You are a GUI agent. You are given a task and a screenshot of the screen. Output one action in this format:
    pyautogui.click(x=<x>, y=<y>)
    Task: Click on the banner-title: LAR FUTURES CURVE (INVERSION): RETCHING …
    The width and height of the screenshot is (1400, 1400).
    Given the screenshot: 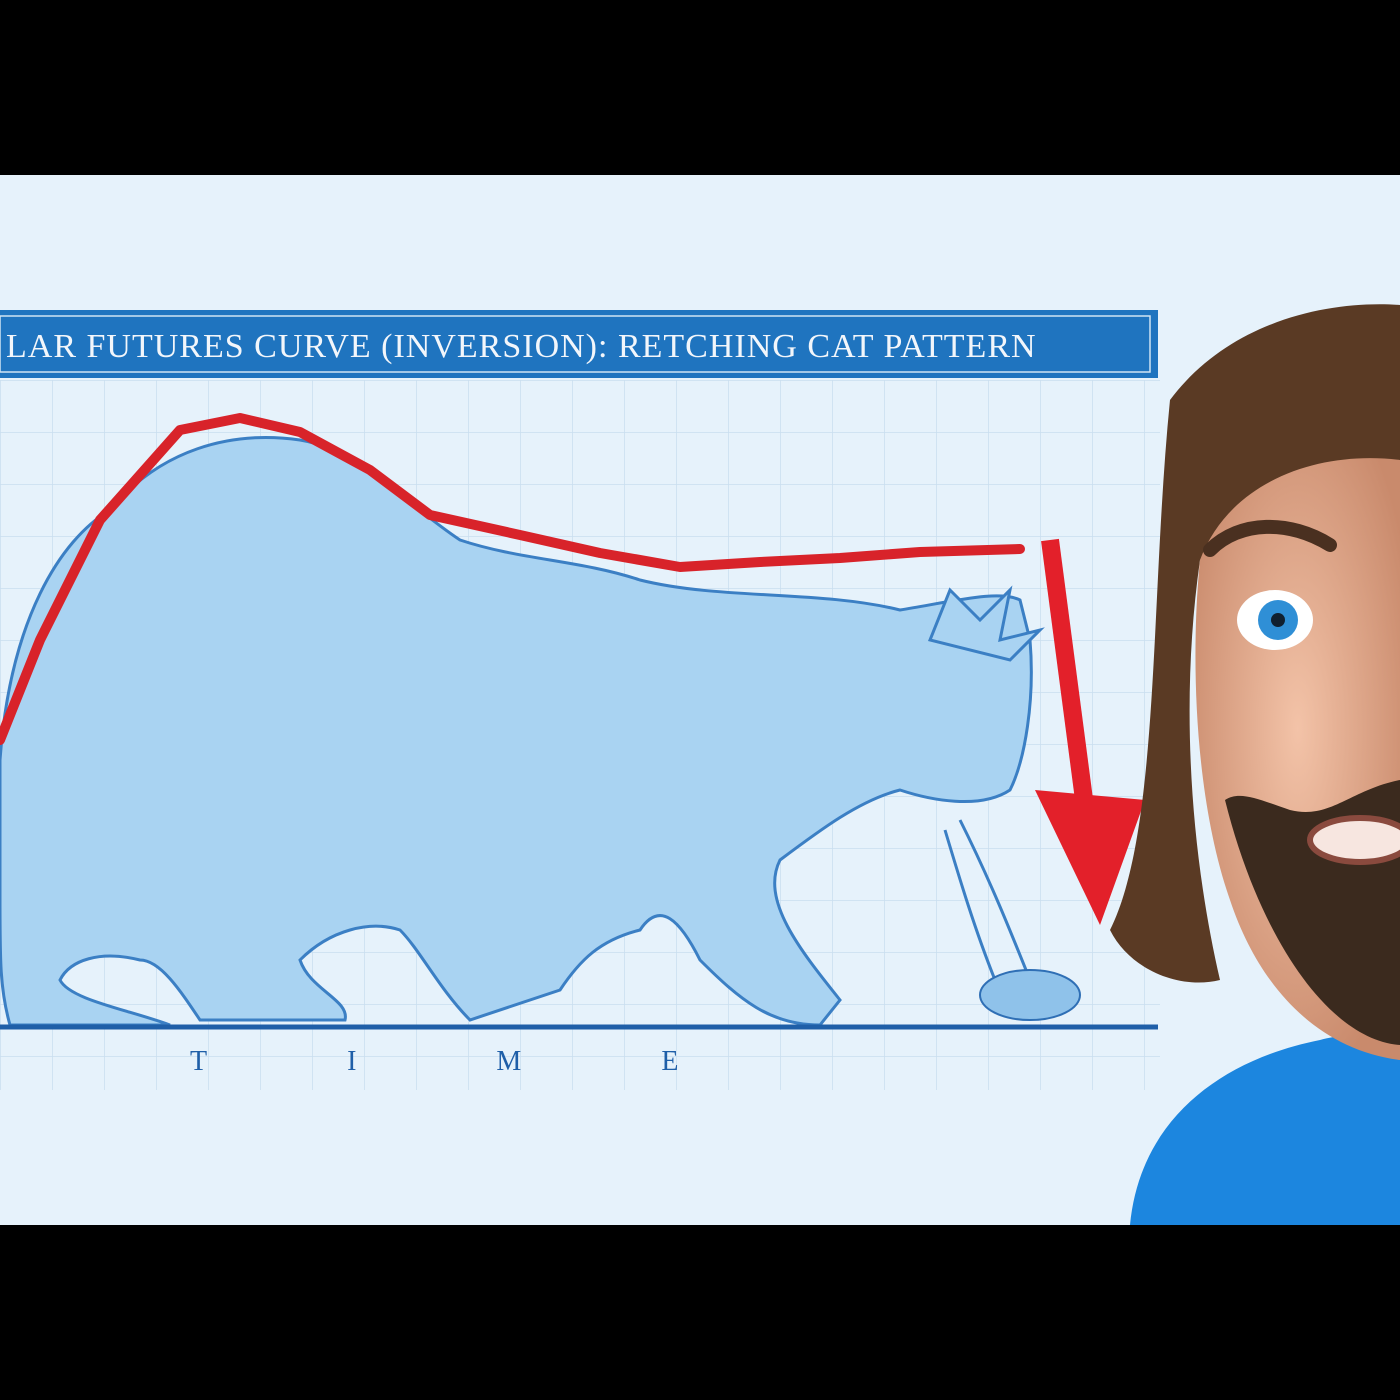 What is the action you would take?
    pyautogui.click(x=521, y=346)
    